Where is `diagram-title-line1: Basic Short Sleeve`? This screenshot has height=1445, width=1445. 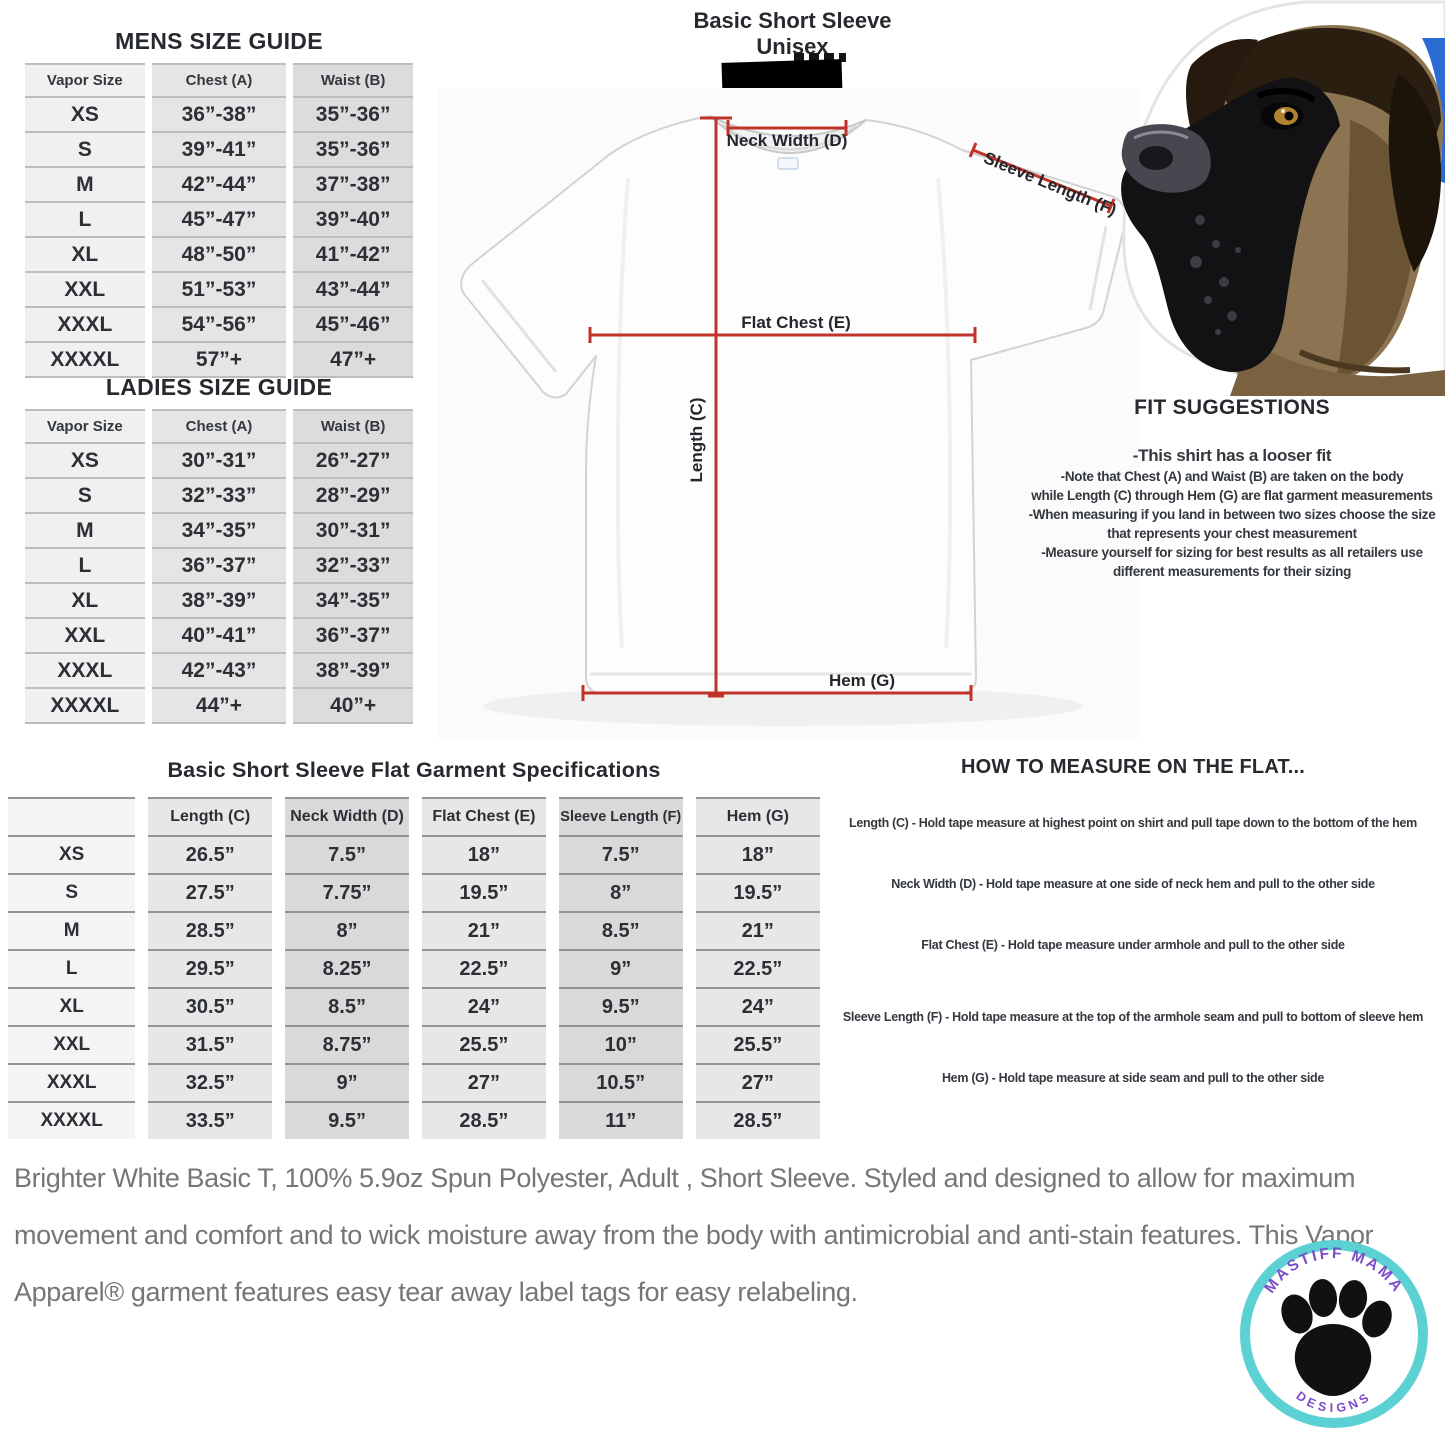
diagram-title-line1: Basic Short Sleeve is located at coordinates (792, 20).